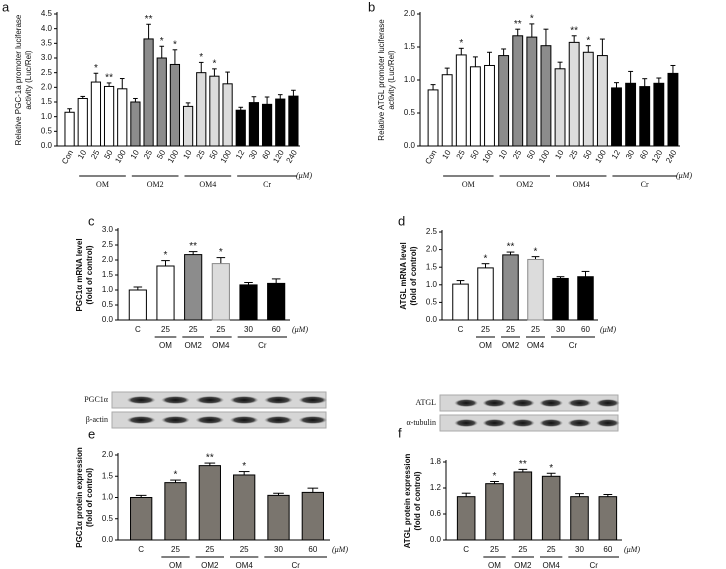 The height and width of the screenshot is (569, 726). Describe the element at coordinates (407, 500) in the screenshot. I see `y-axis-label: ATGL protein expression` at that location.